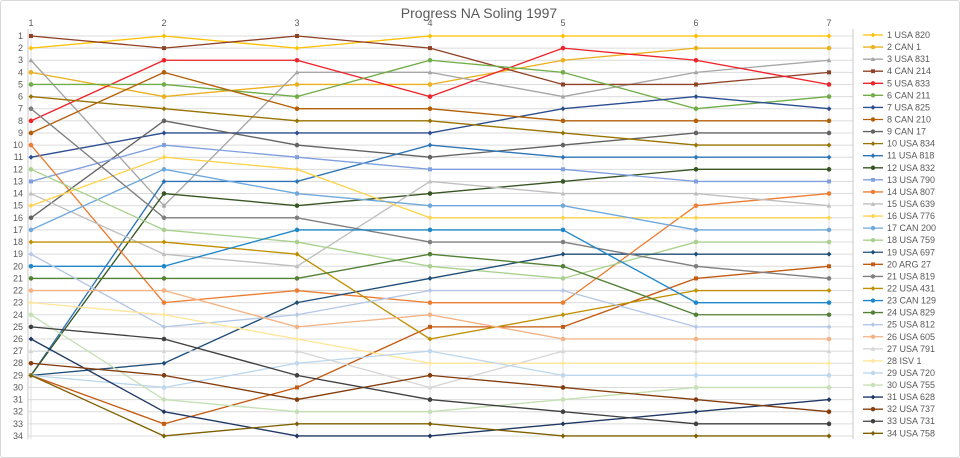  Describe the element at coordinates (897, 119) in the screenshot. I see `legend-item-8-can-210: 8 CAN 210` at that location.